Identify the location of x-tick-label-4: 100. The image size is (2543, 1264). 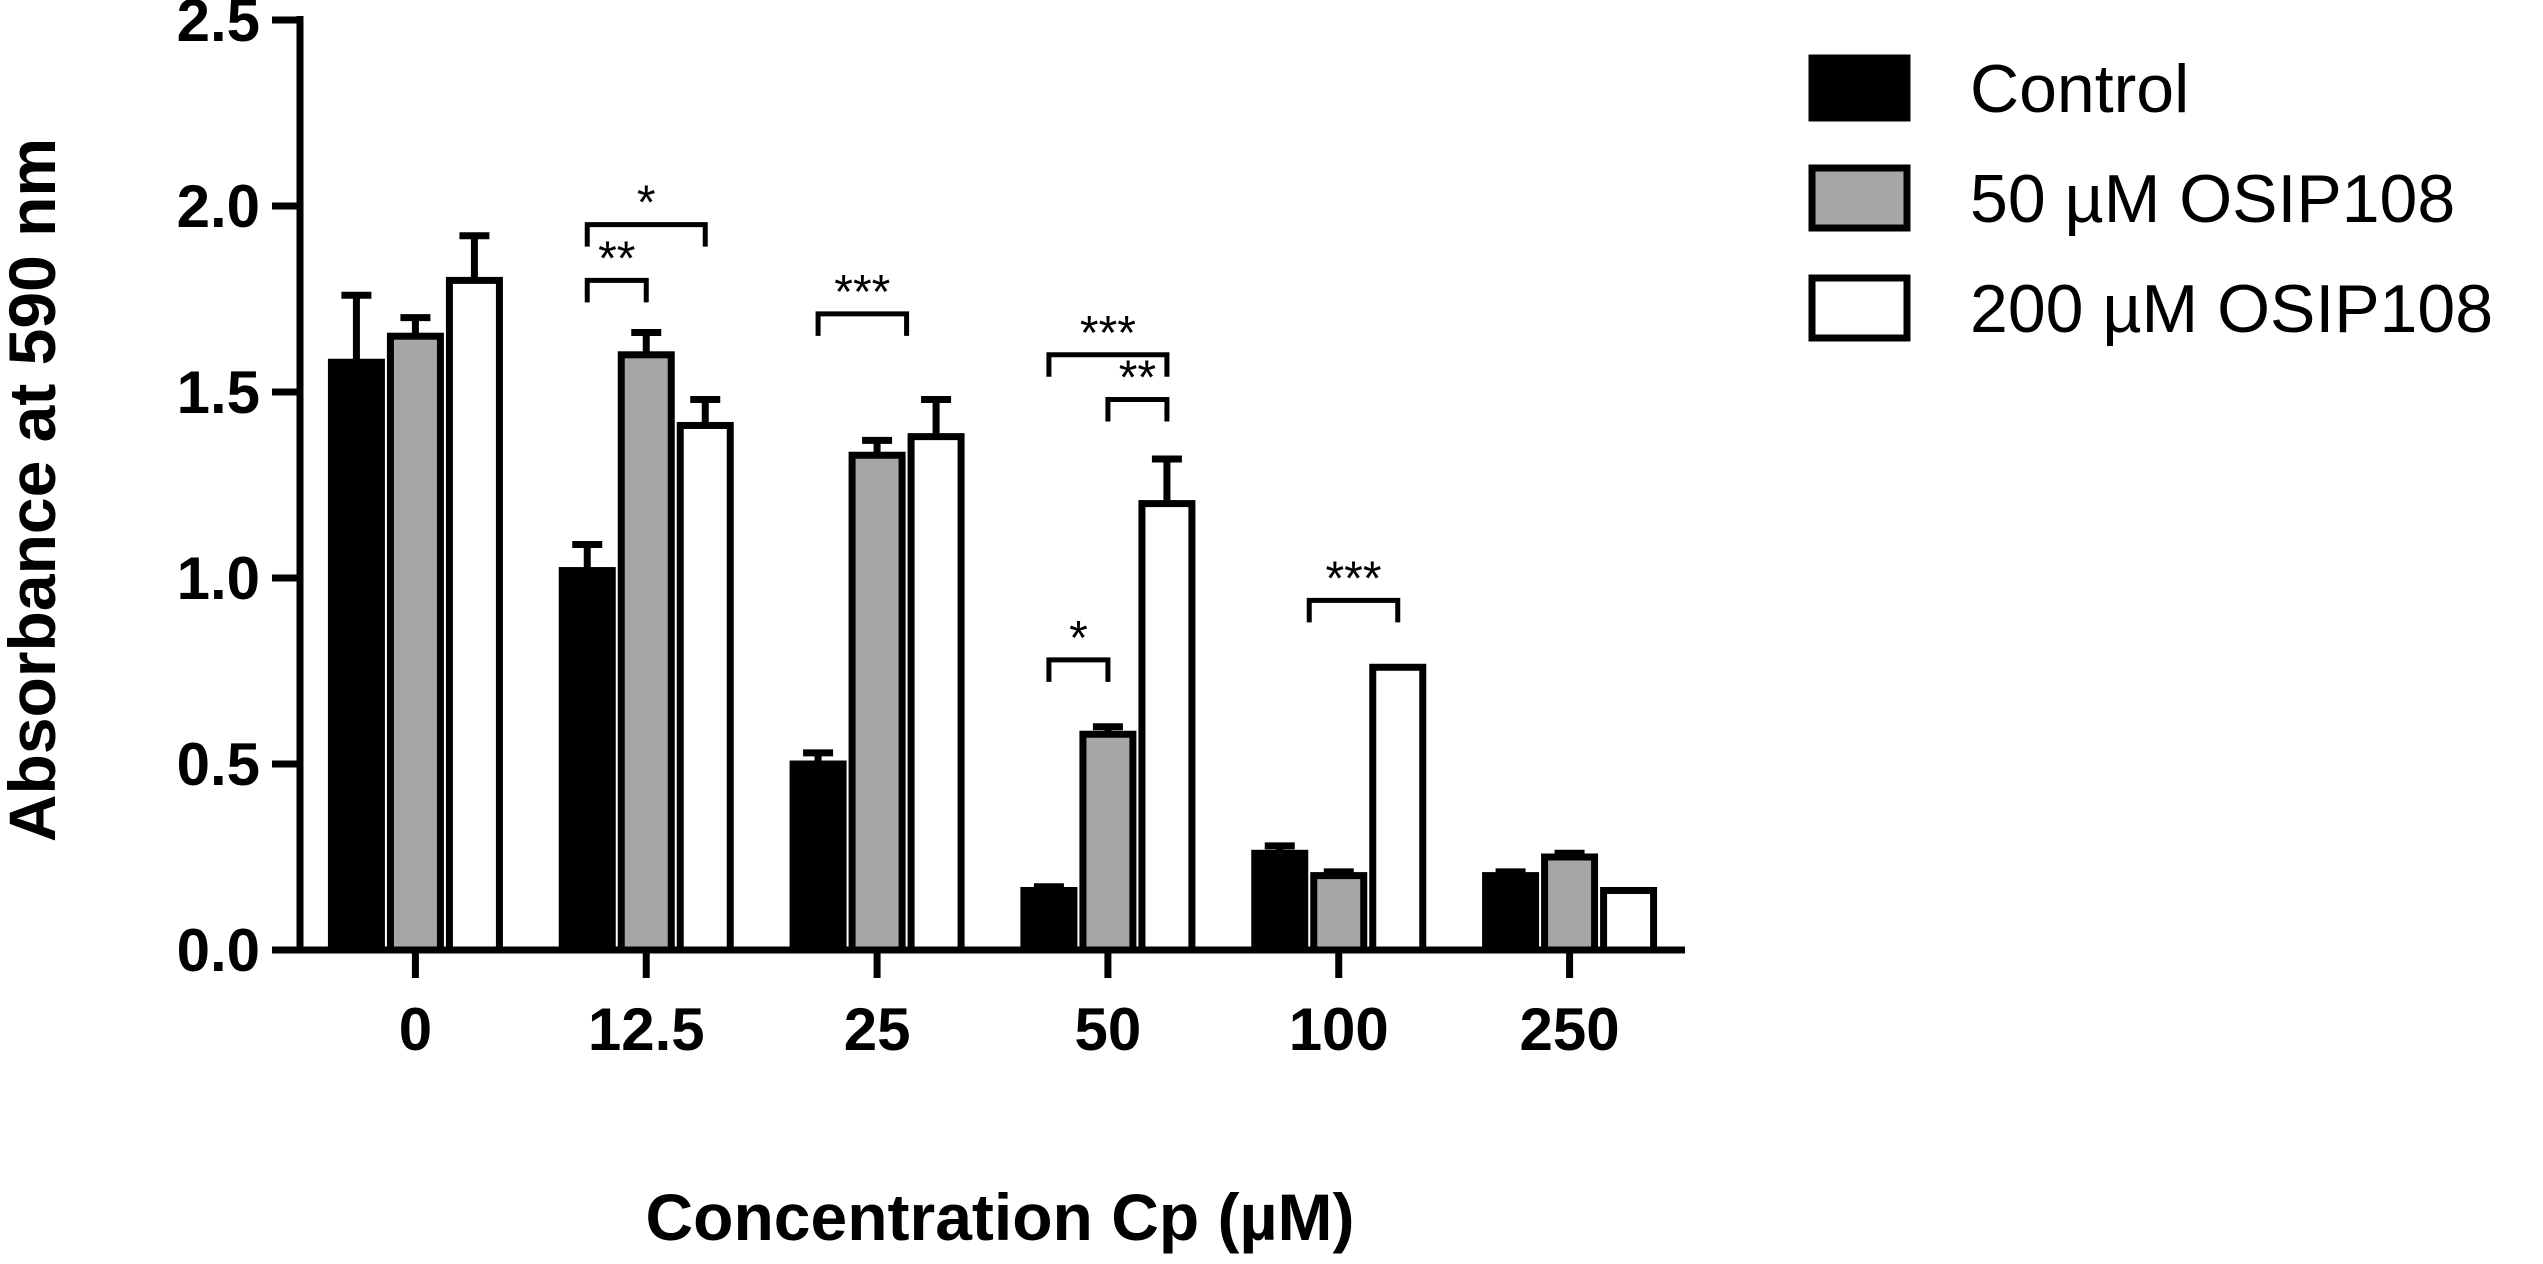
(1339, 1029).